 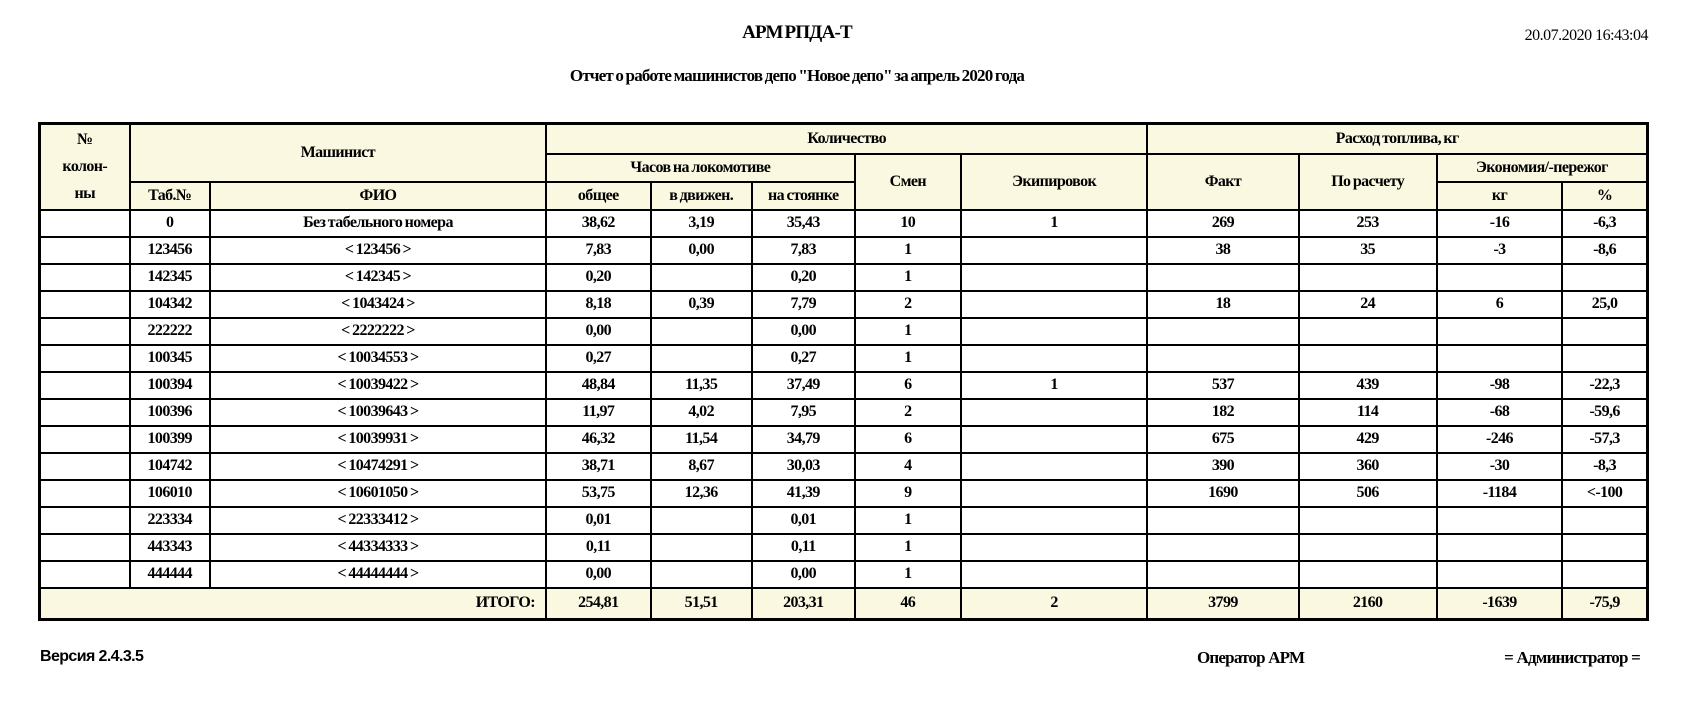 What do you see at coordinates (1499, 439) in the screenshot?
I see `cell-economy_kg: -246` at bounding box center [1499, 439].